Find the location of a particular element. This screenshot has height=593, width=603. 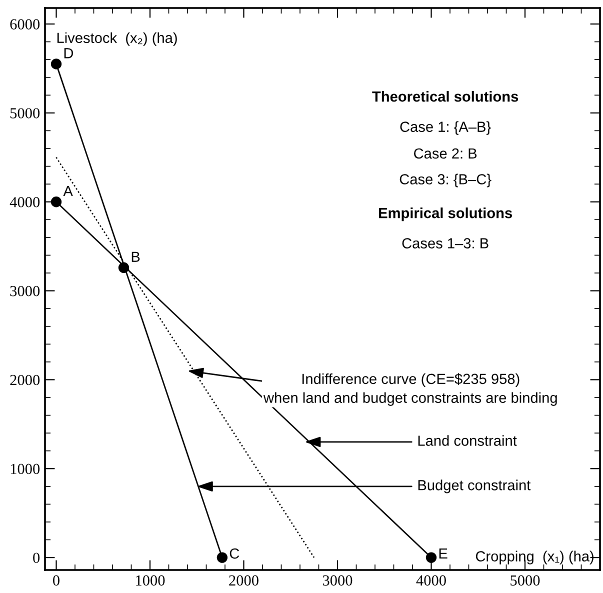

annotation: Theoretical solutions is located at coordinates (445, 96).